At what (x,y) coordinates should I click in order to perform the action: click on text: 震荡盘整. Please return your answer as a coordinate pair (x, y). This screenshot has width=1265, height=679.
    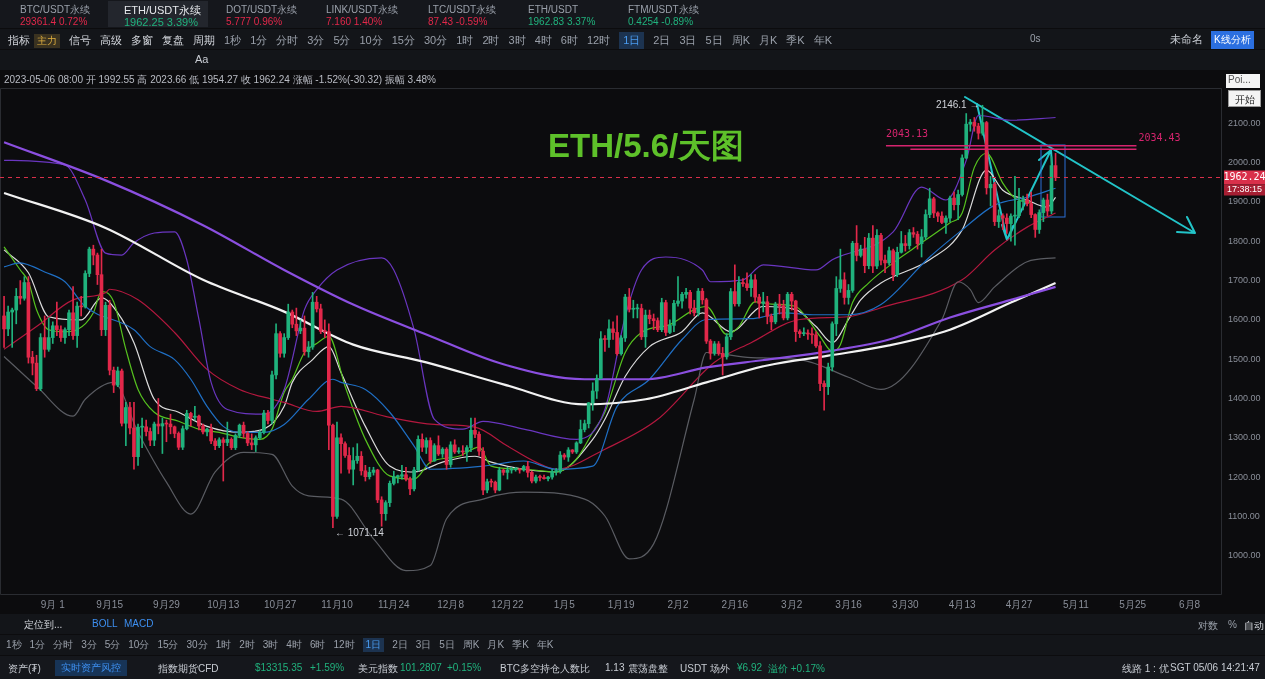
    Looking at the image, I should click on (648, 669).